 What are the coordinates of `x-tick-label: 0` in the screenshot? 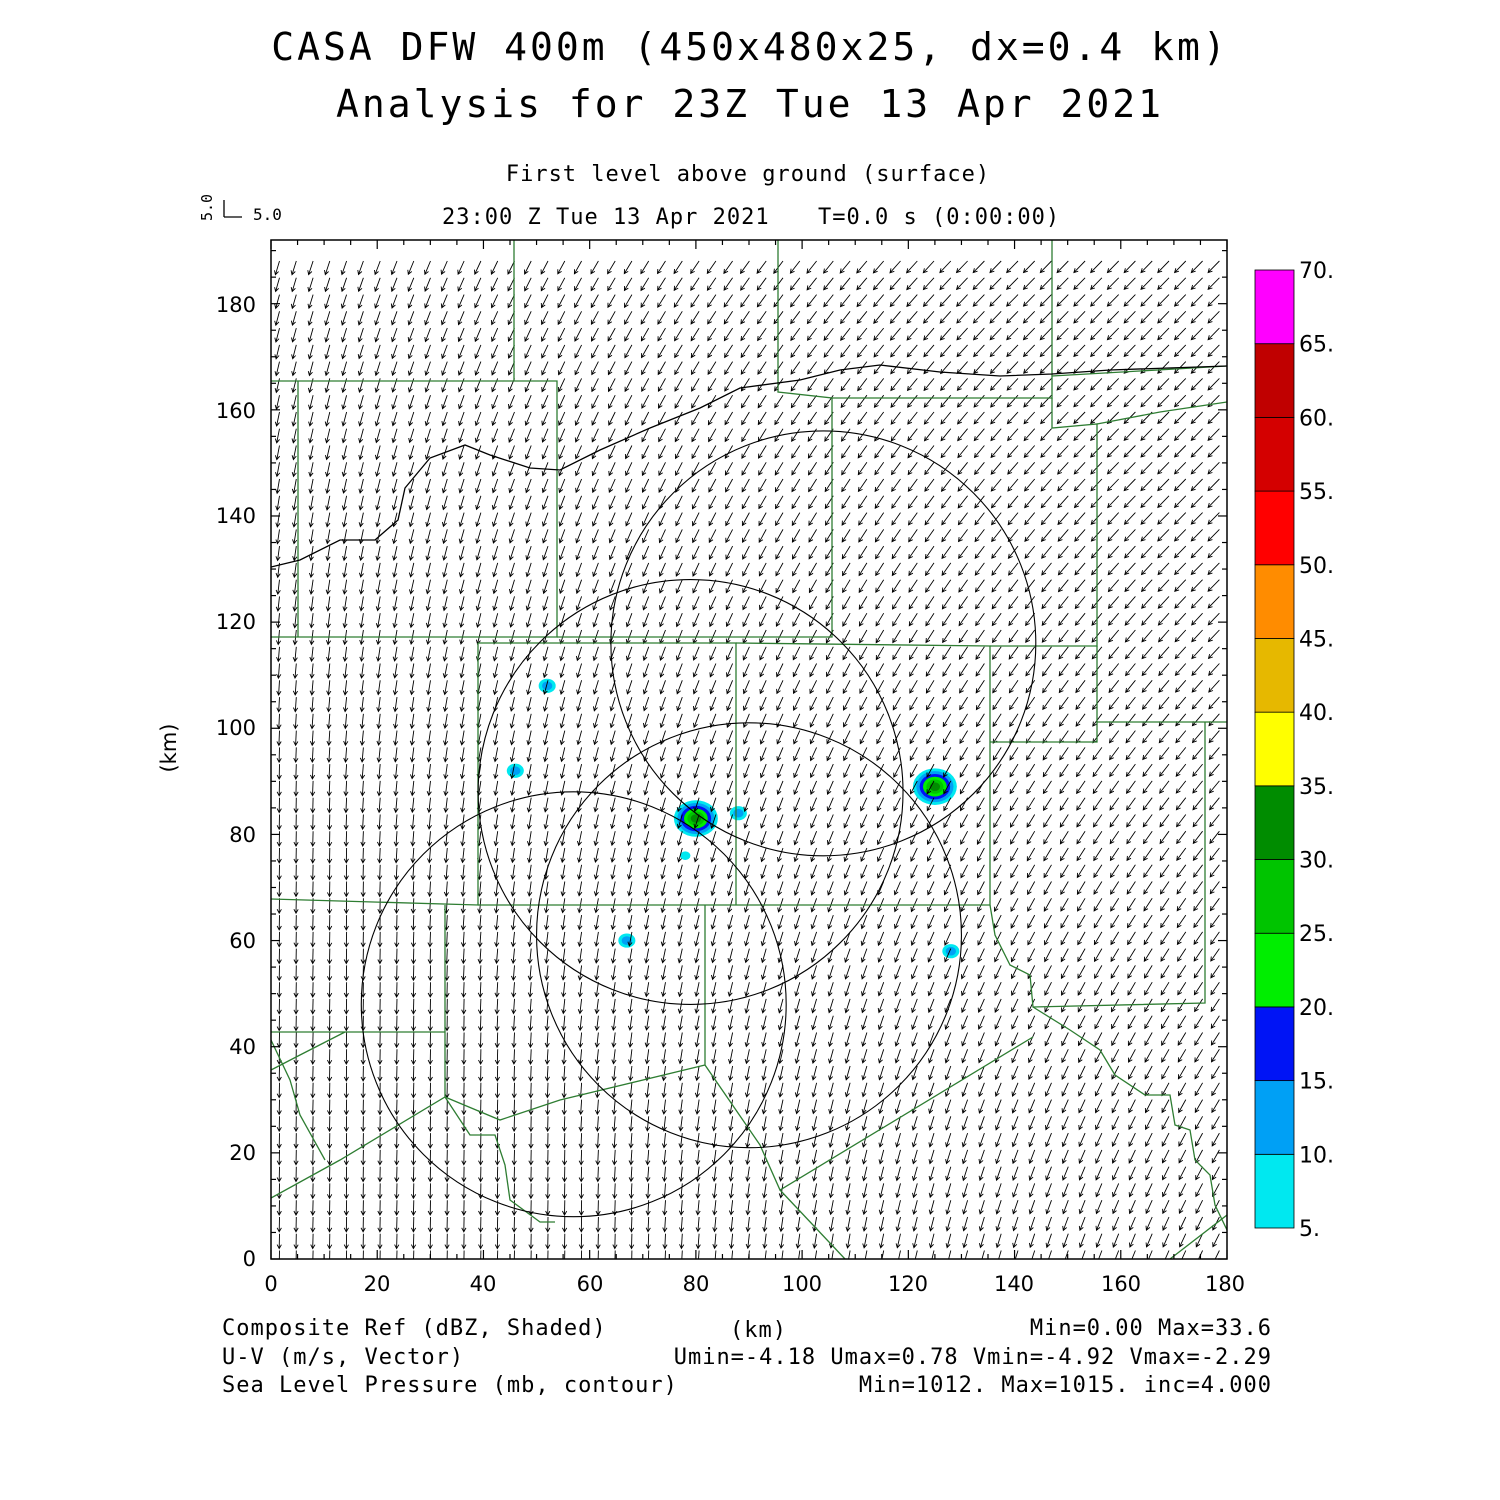 It's located at (270, 1284).